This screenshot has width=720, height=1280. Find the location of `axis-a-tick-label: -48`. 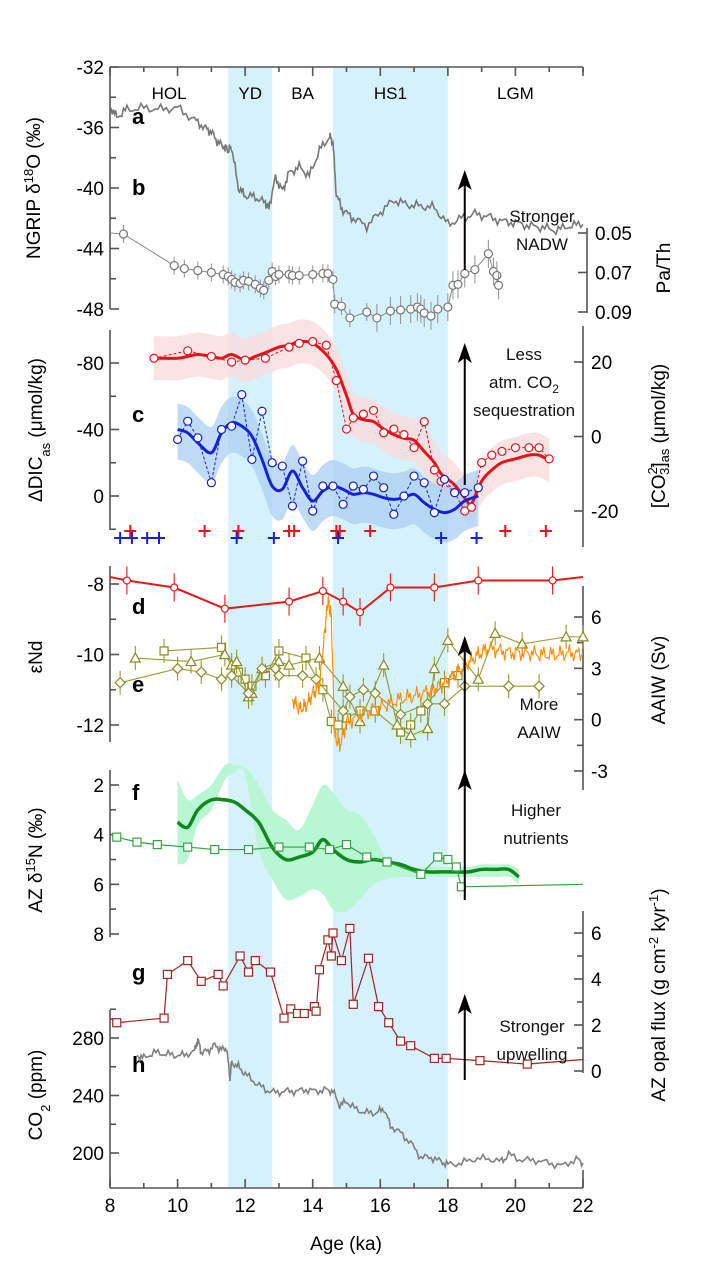

axis-a-tick-label: -48 is located at coordinates (90, 310).